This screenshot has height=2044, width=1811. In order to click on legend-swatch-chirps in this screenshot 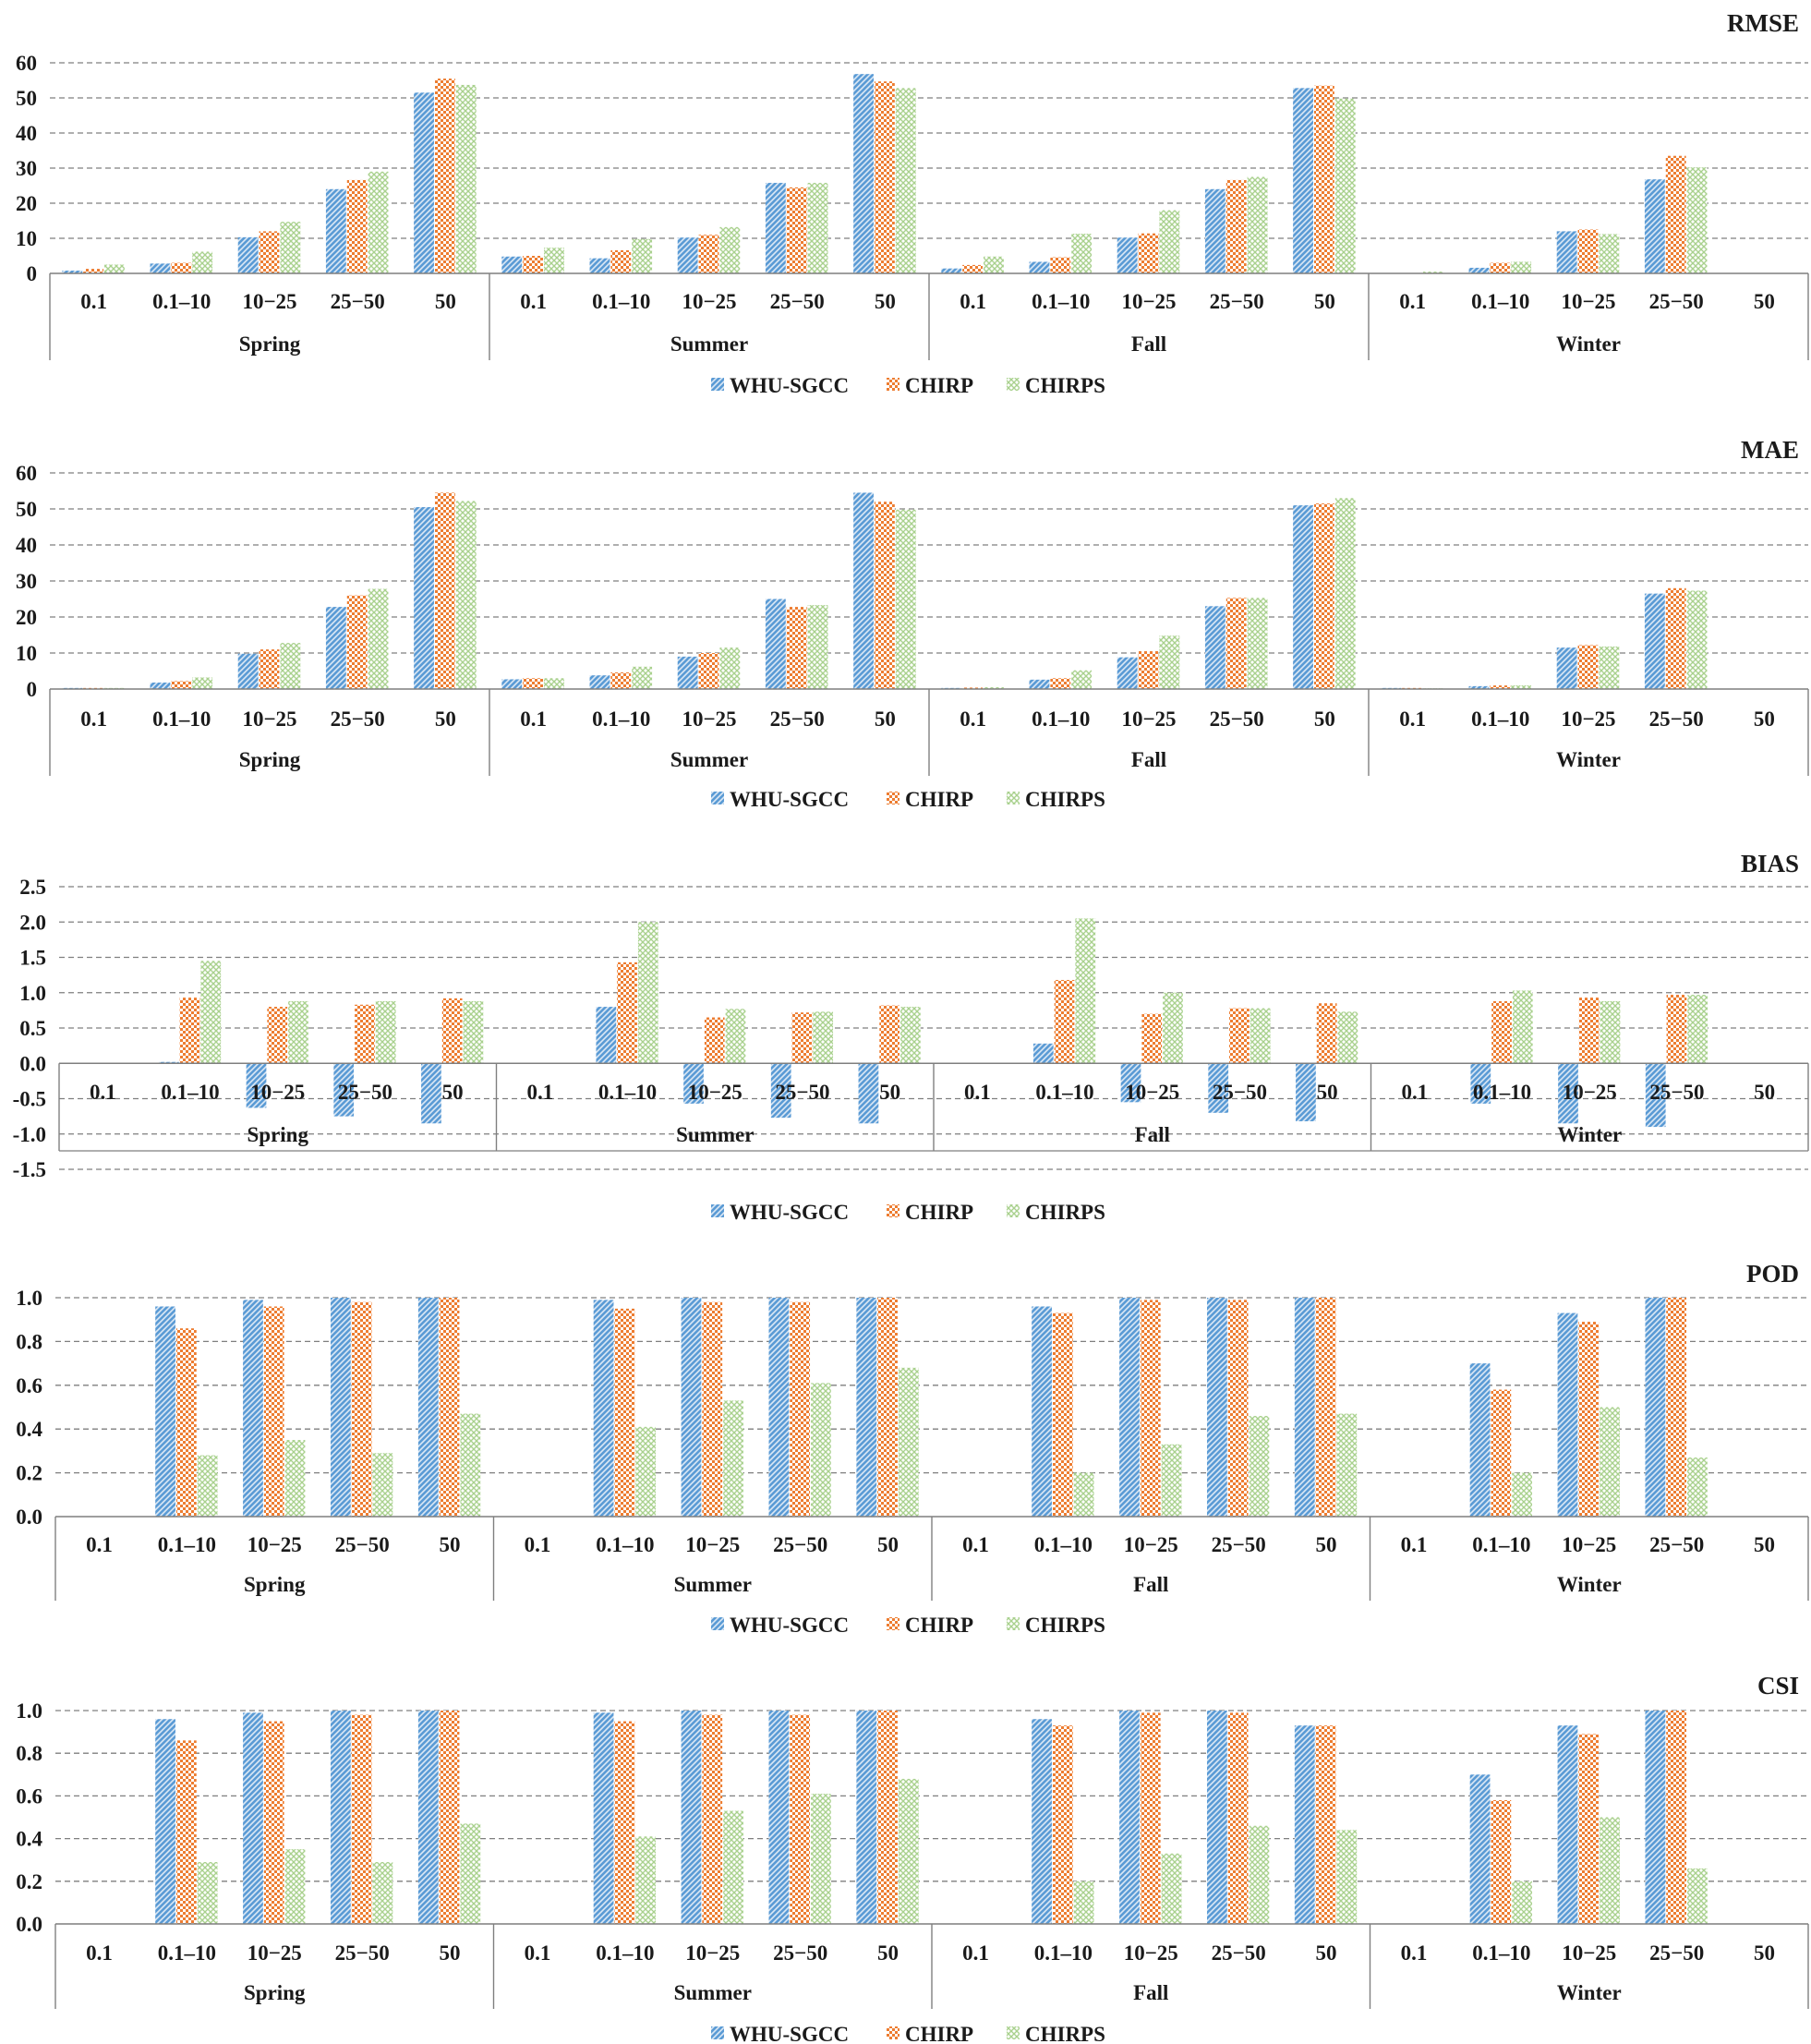, I will do `click(1014, 798)`.